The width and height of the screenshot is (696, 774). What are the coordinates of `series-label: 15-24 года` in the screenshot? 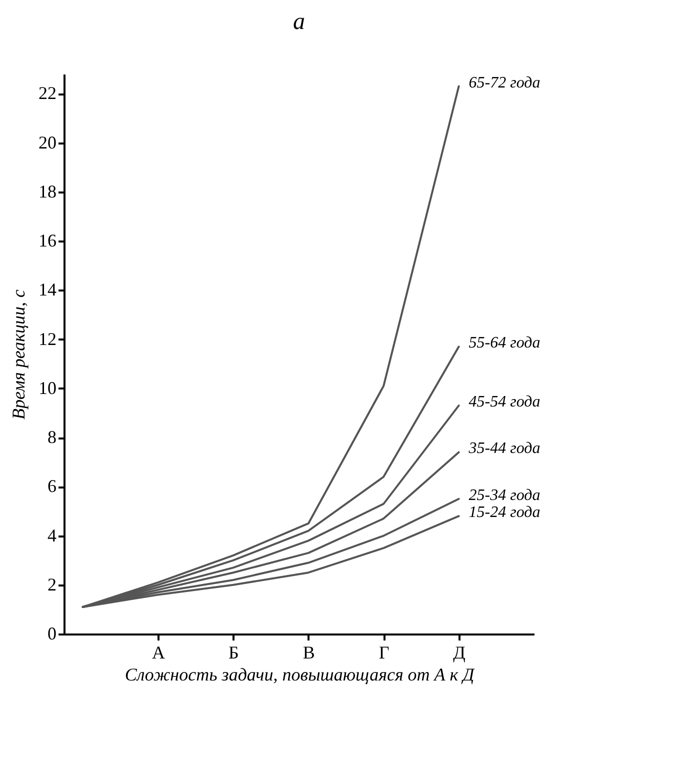 It's located at (504, 513).